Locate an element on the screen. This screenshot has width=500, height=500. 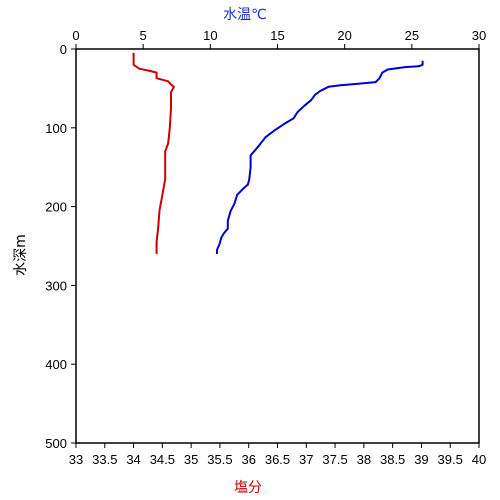
left-tick-label: 100 is located at coordinates (56, 128).